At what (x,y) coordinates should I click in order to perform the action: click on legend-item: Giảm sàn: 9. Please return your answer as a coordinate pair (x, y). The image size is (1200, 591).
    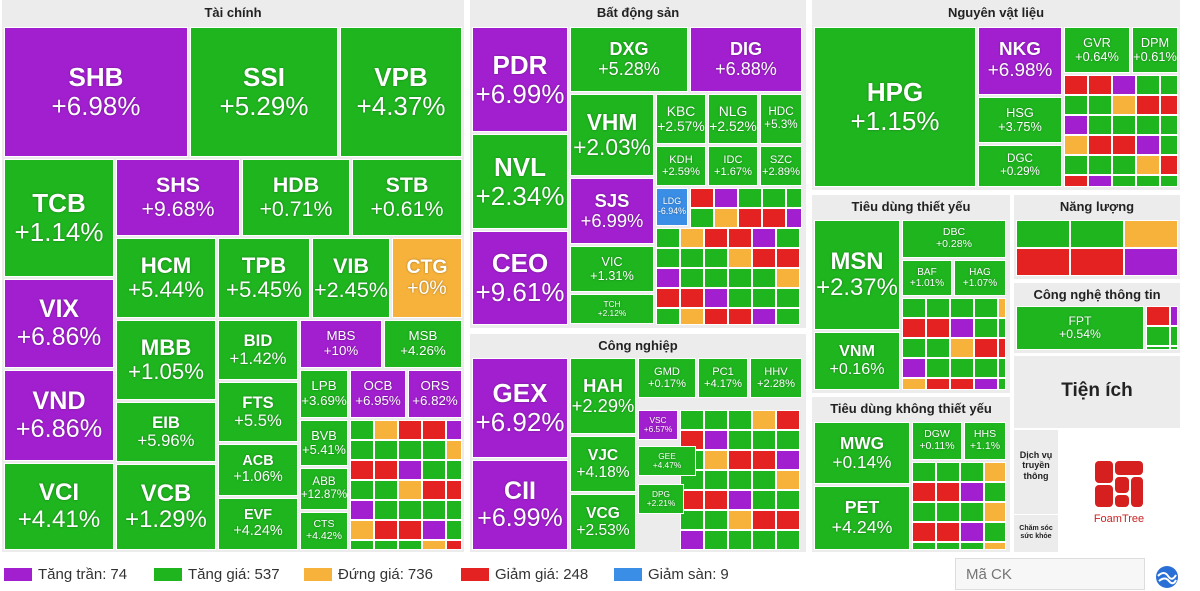
    Looking at the image, I should click on (671, 574).